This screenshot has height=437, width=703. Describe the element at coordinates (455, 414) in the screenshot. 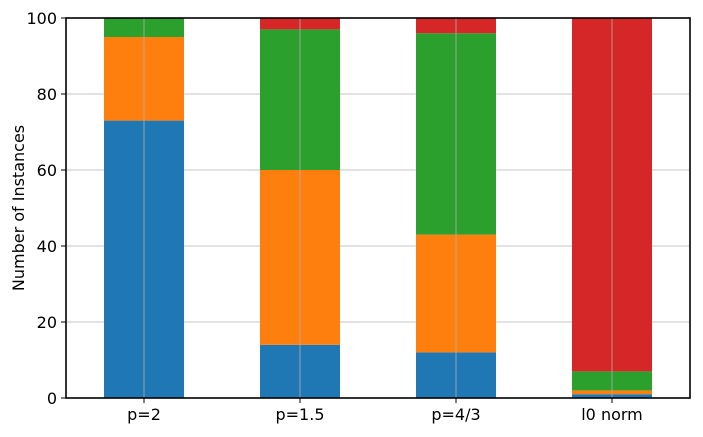

I see `x-tick-label: p=4/3` at that location.